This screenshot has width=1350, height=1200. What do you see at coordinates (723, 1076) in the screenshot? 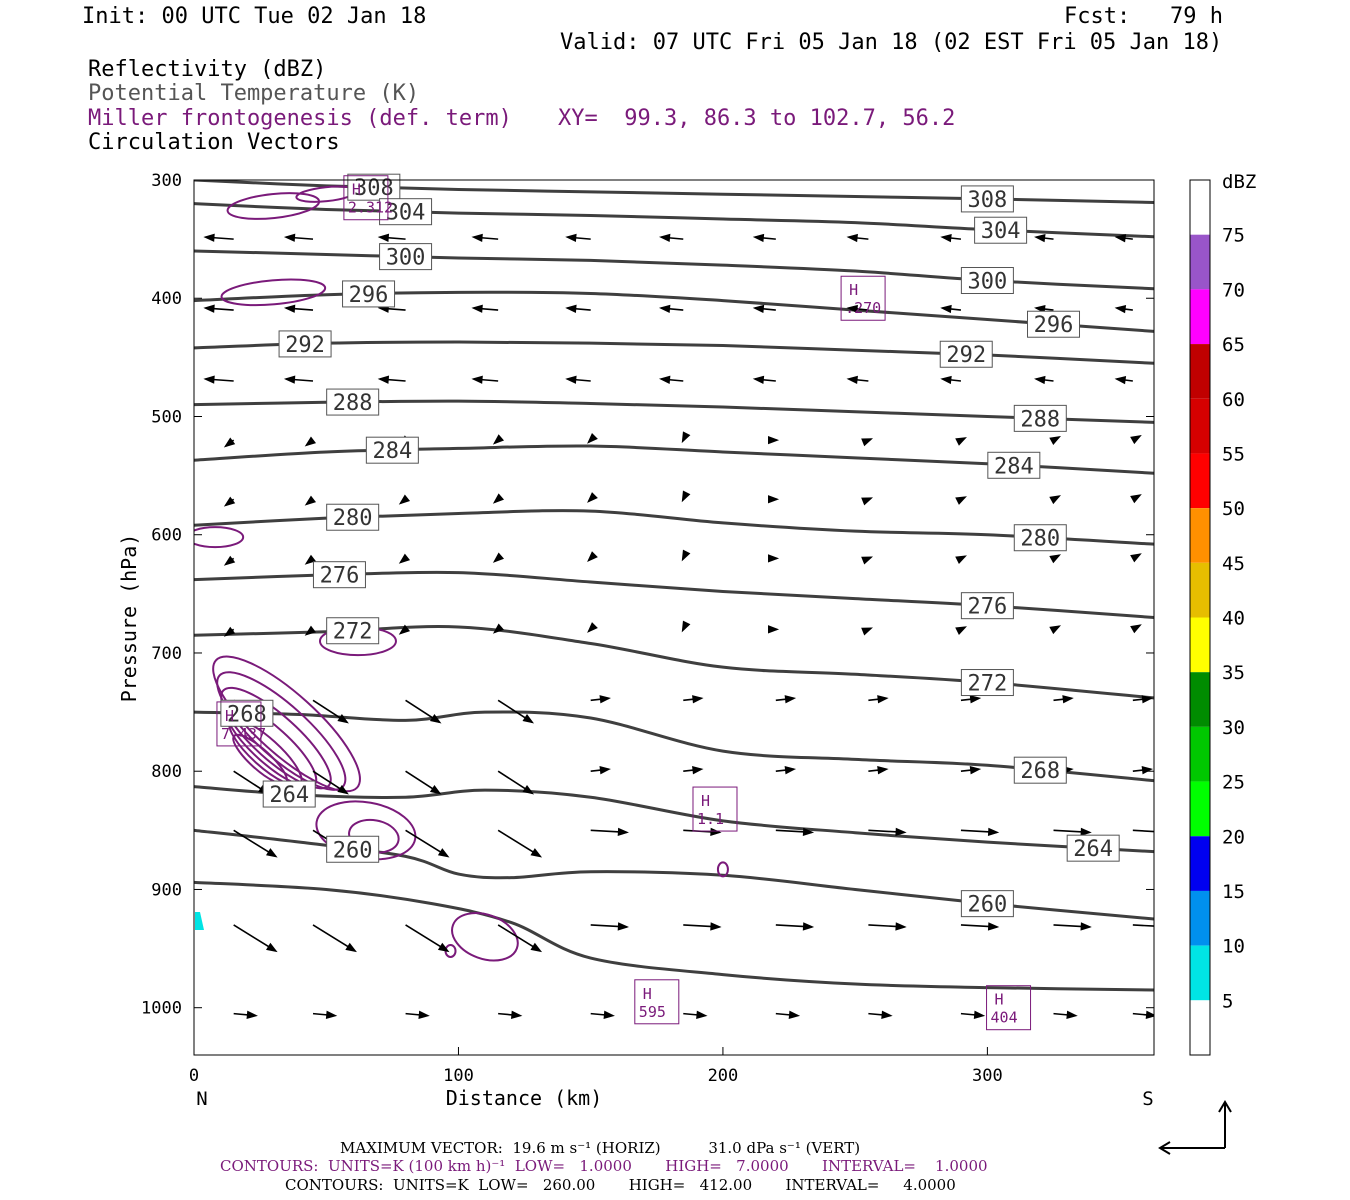
I see `x-tick-label: 200` at bounding box center [723, 1076].